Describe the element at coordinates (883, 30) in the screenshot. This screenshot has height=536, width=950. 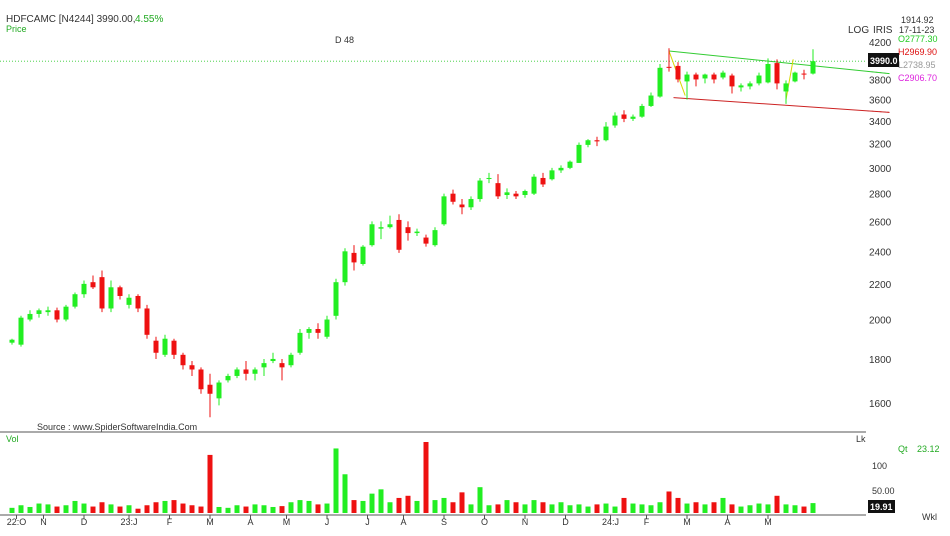
I see `iris-label: IRIS` at that location.